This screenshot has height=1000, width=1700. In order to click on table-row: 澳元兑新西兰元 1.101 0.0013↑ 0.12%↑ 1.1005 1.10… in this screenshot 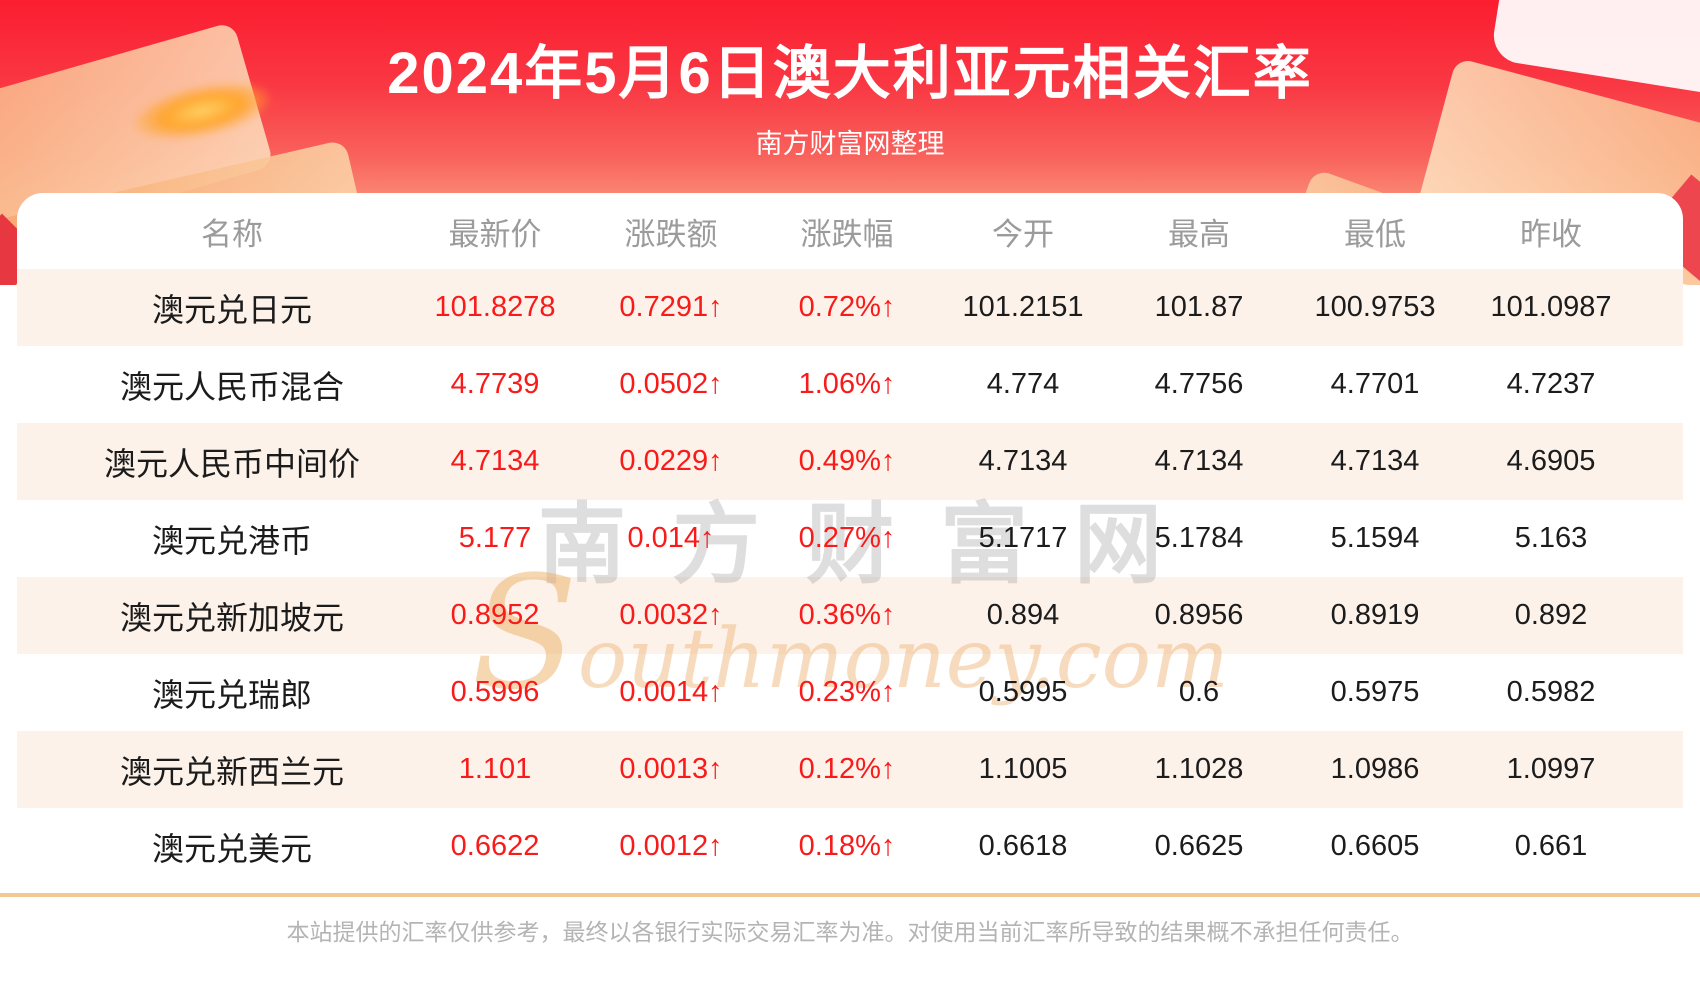, I will do `click(850, 769)`.